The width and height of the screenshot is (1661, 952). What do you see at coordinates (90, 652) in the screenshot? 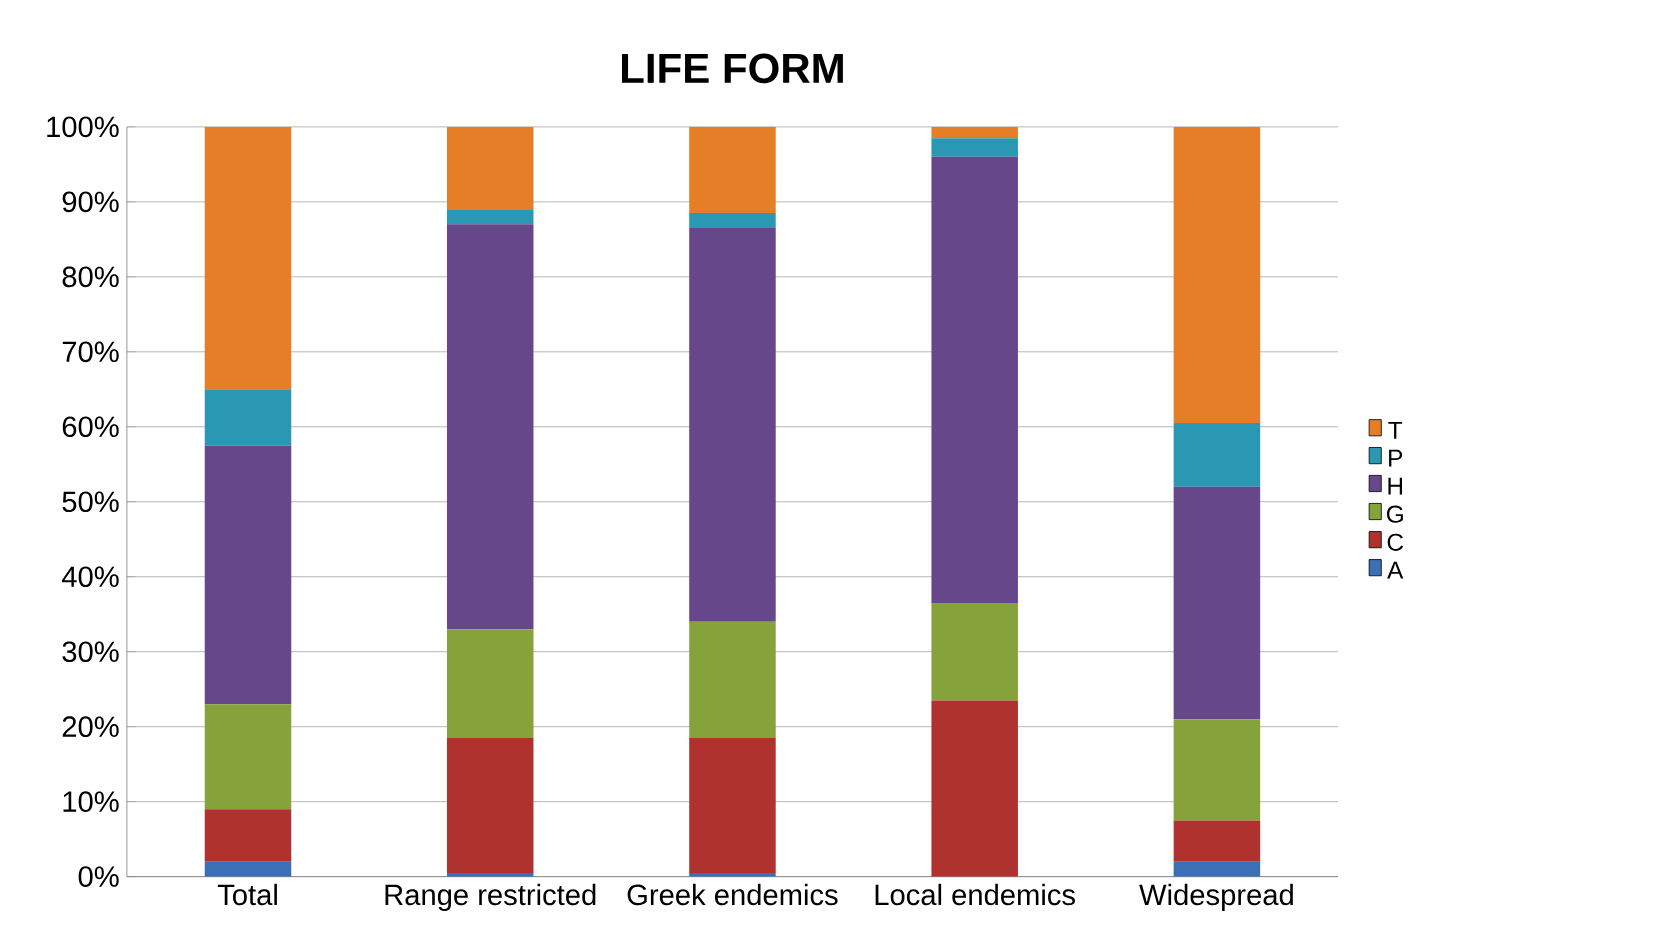
I see `y-tick-label: 30%` at bounding box center [90, 652].